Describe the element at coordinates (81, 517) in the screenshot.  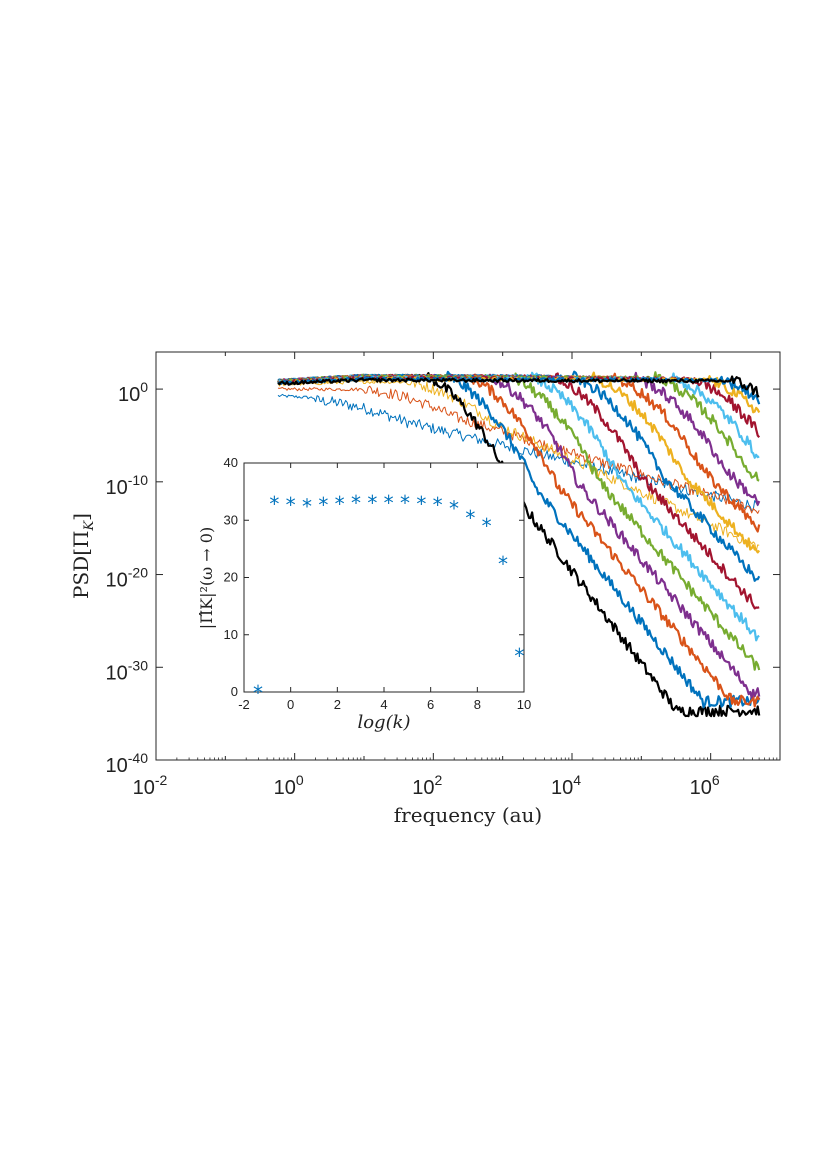
I see `main-y-axis-label-close: ]` at that location.